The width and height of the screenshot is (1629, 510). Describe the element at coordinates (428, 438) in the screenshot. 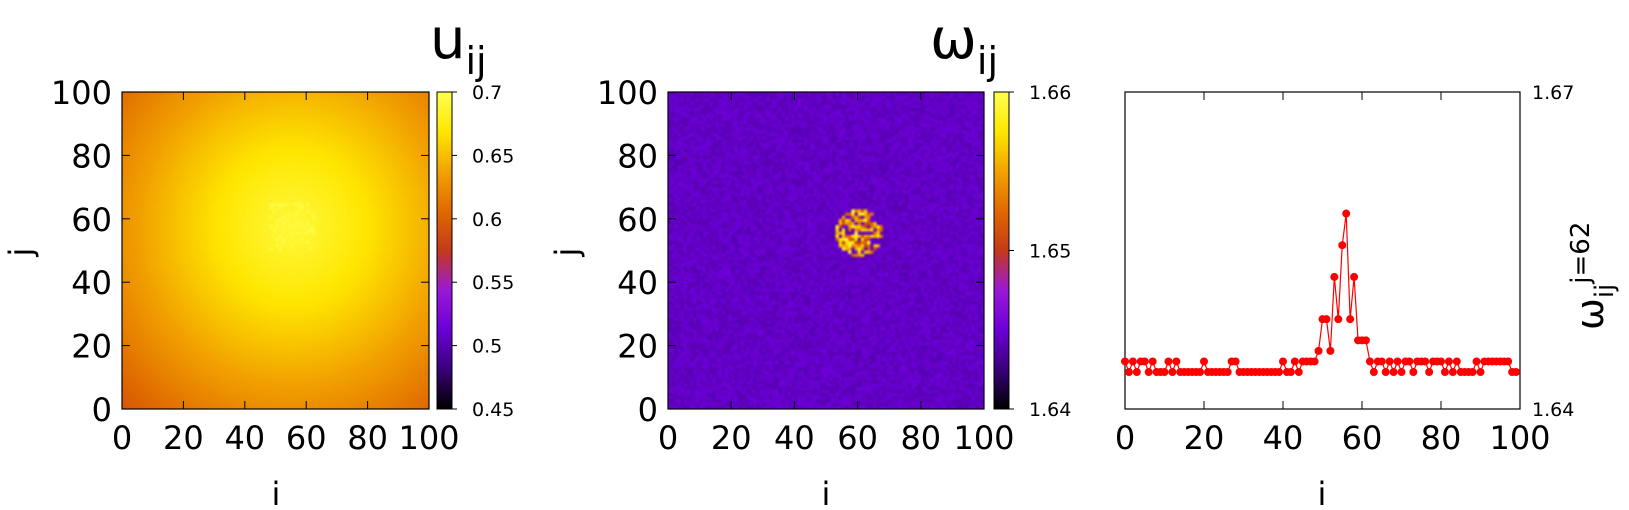

I see `u-xtick-label: 100` at that location.